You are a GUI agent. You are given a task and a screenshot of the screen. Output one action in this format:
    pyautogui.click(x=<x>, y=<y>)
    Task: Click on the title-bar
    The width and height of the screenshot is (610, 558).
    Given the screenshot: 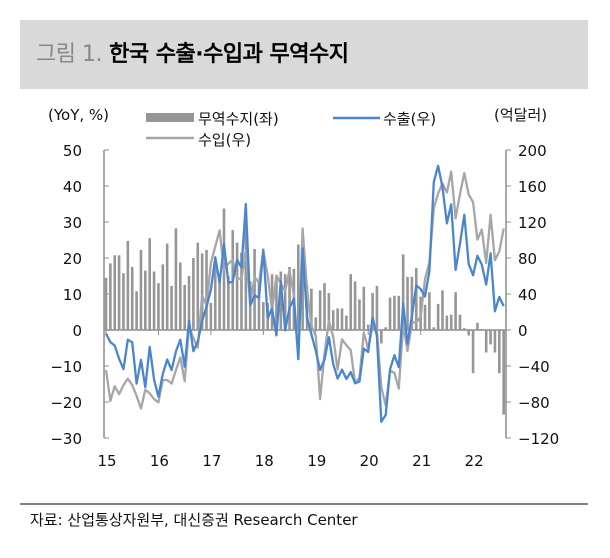 What is the action you would take?
    pyautogui.click(x=304, y=54)
    